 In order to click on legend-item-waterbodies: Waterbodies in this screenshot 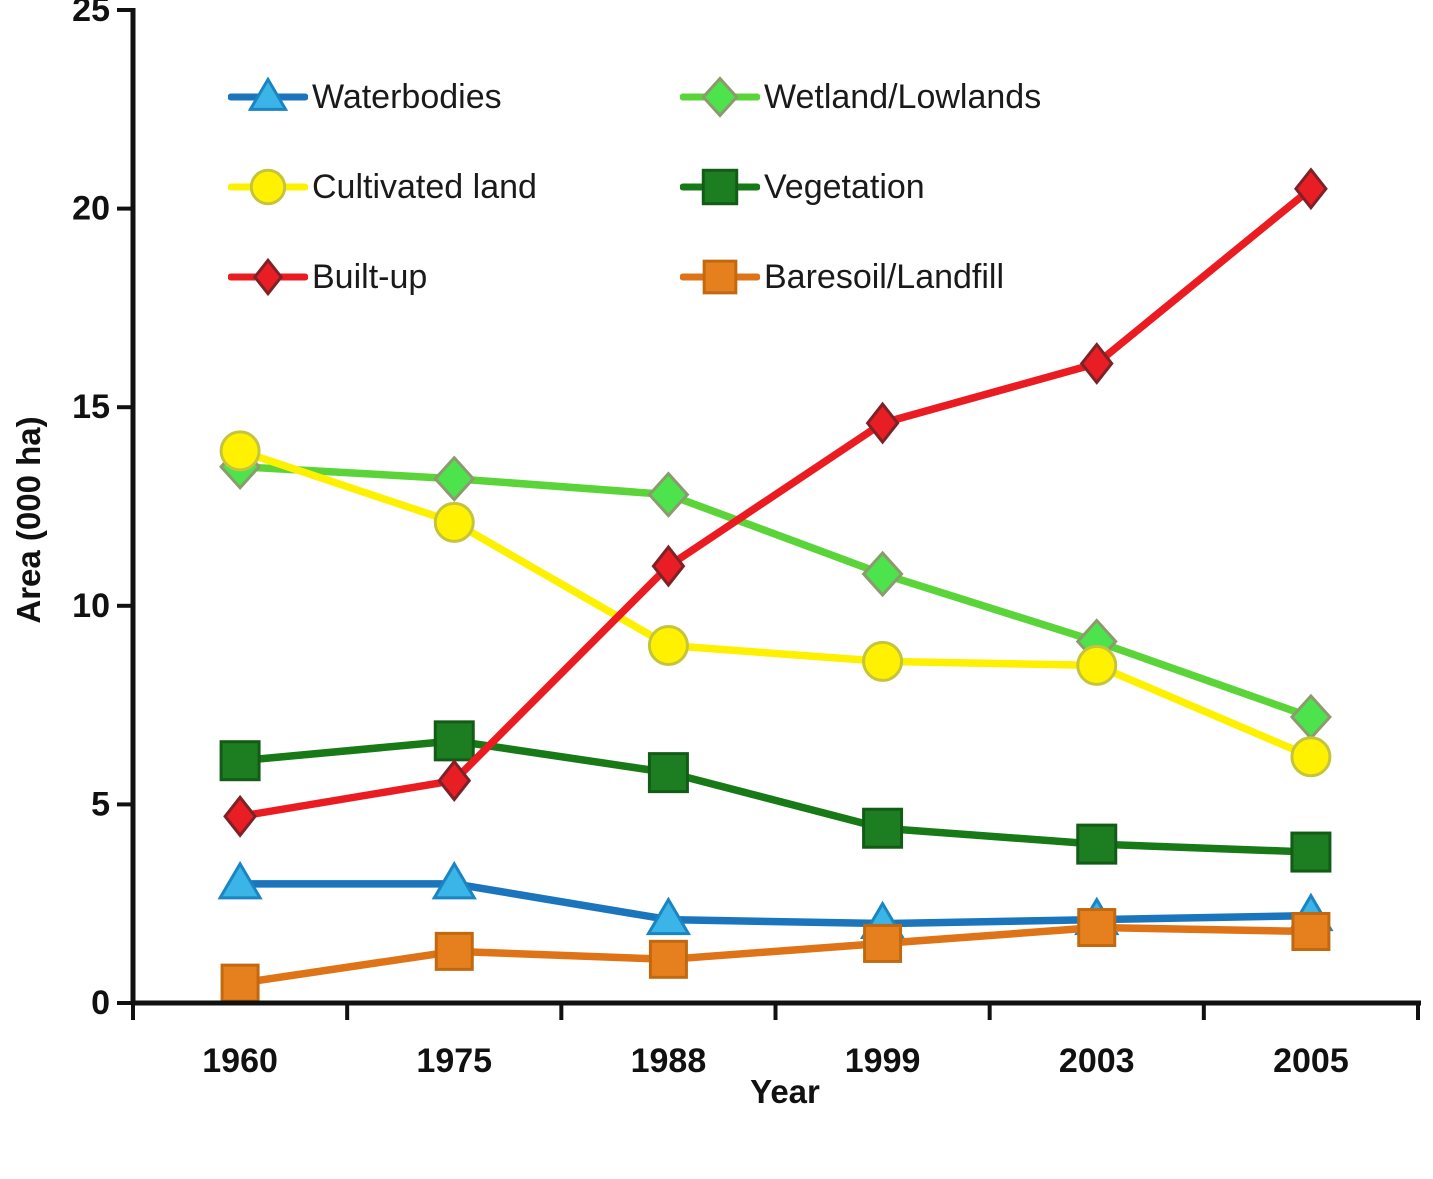, I will do `click(454, 97)`.